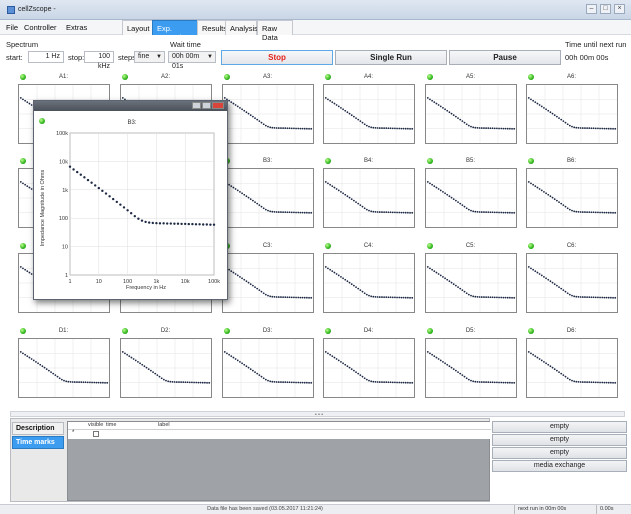 This screenshot has width=631, height=514. I want to click on well-cell: C3:, so click(267, 284).